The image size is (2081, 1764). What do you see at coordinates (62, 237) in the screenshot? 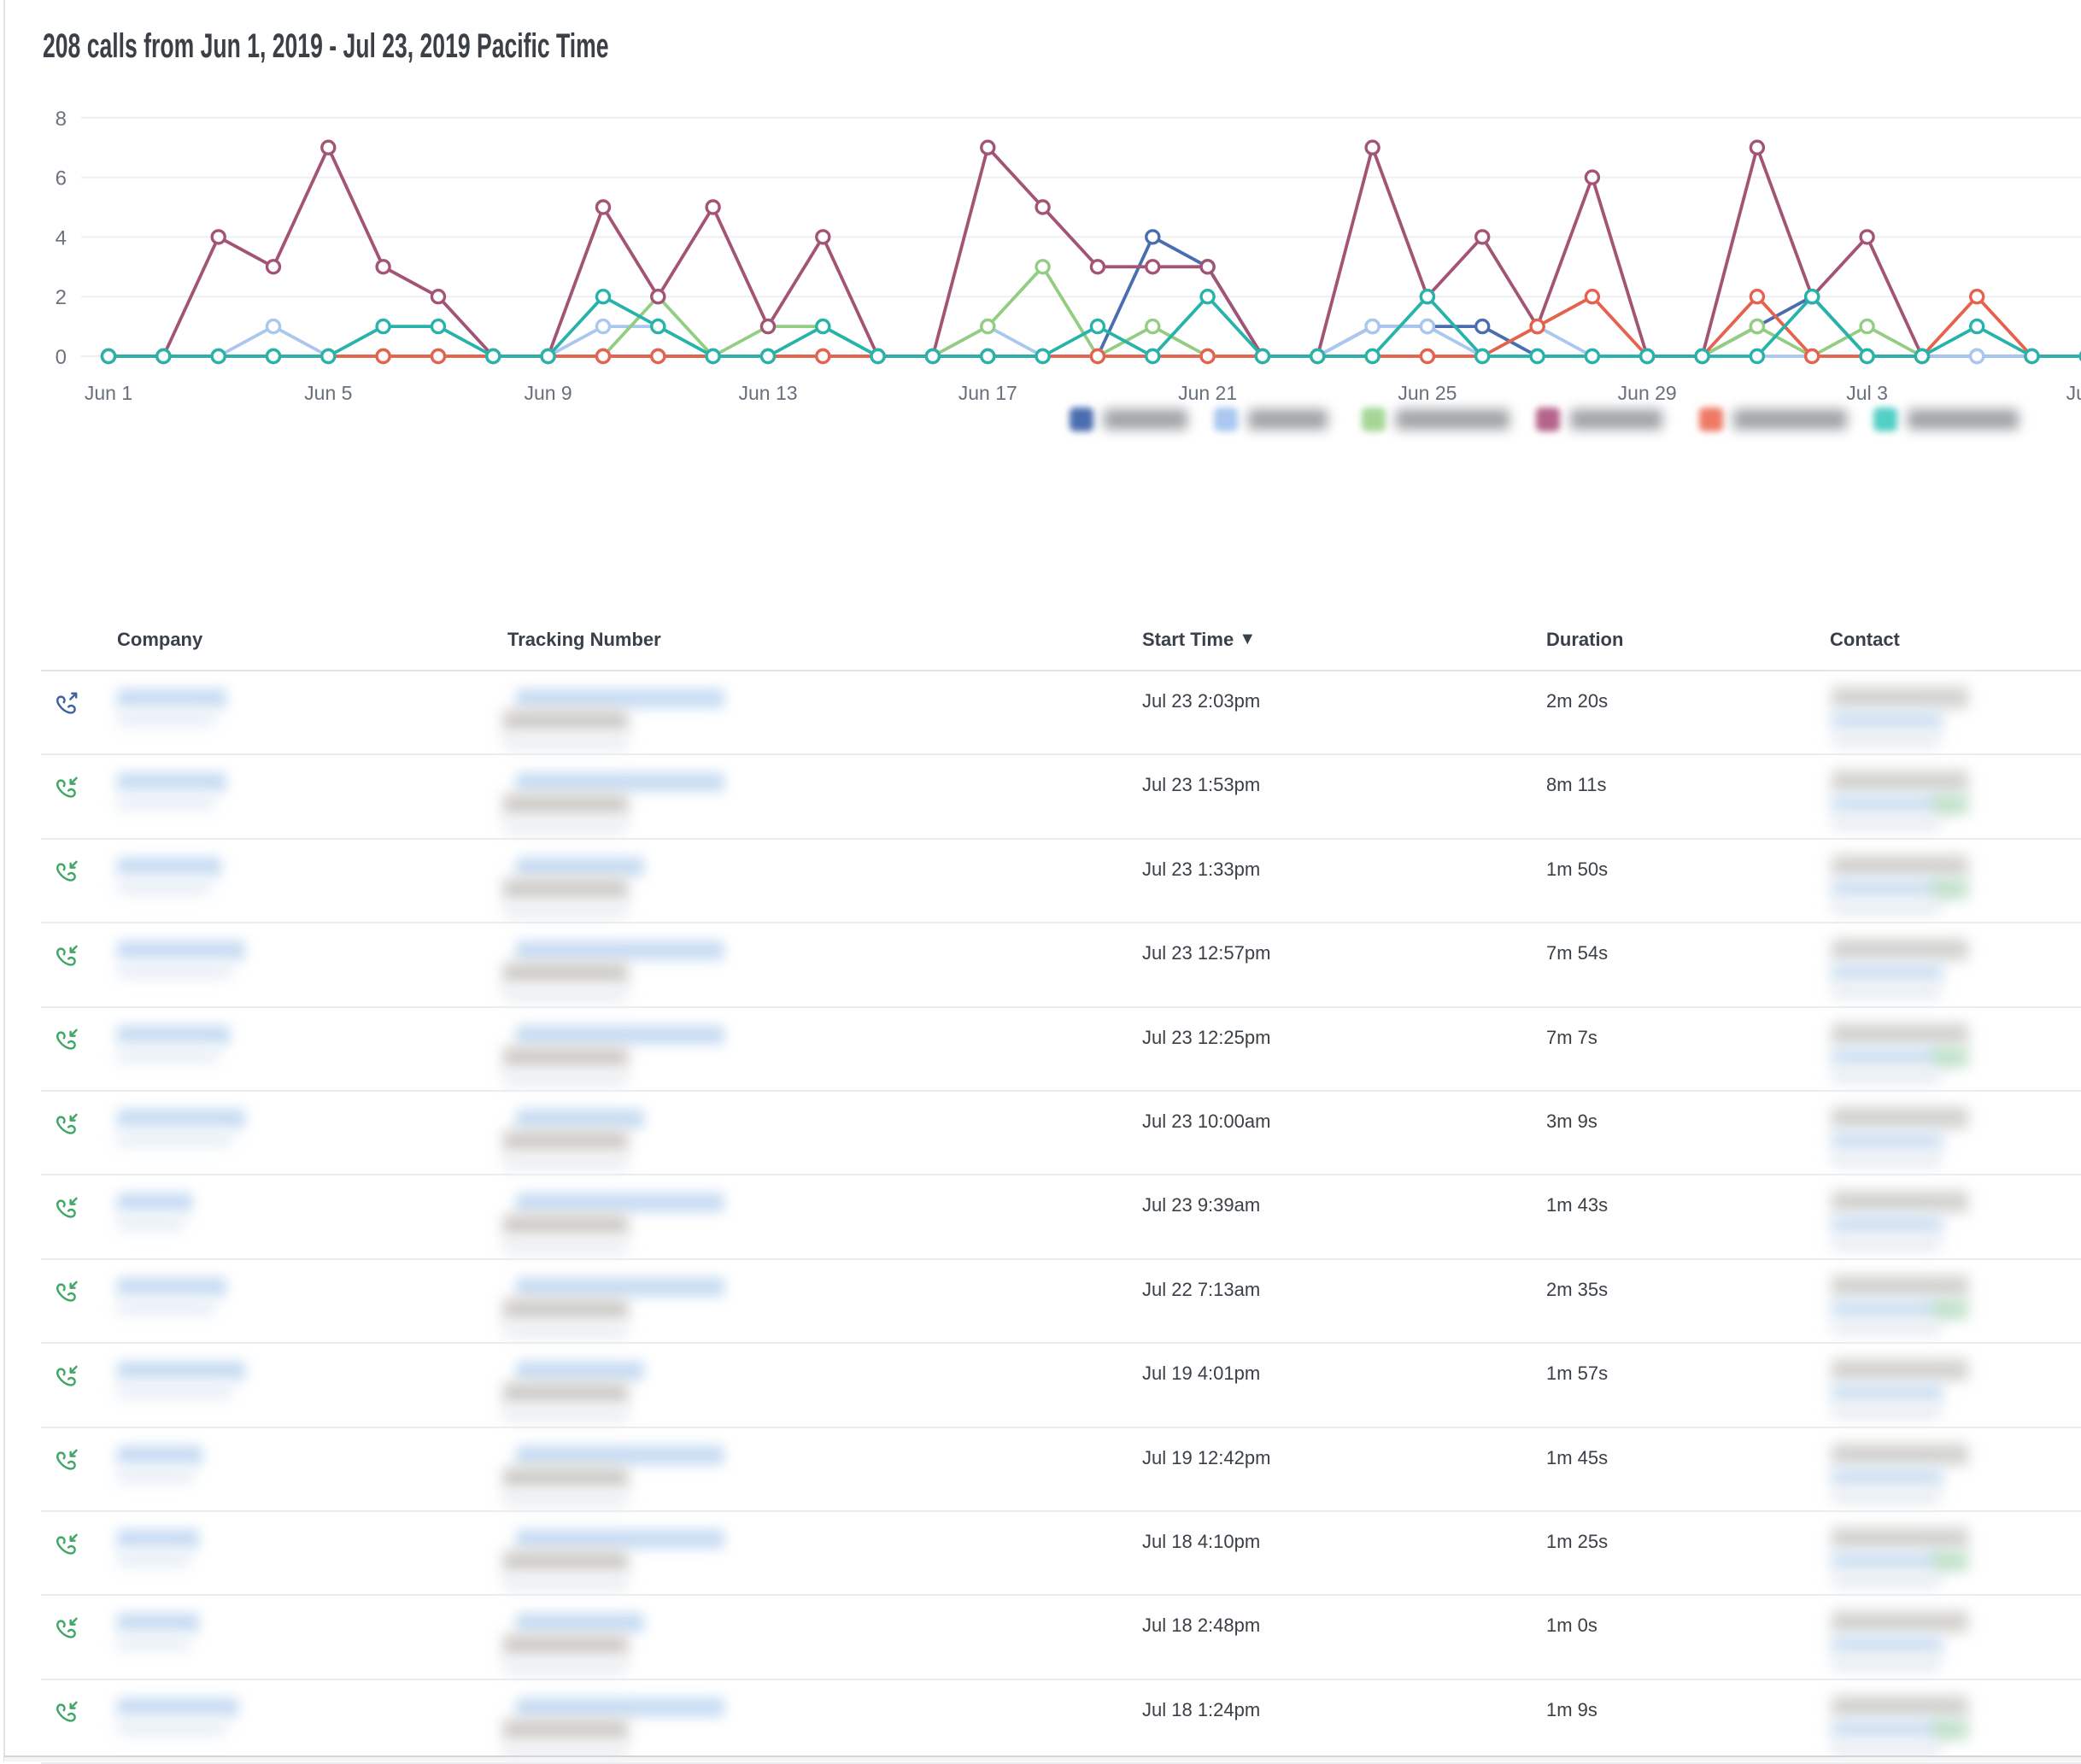
I see `svg-text: 4` at bounding box center [62, 237].